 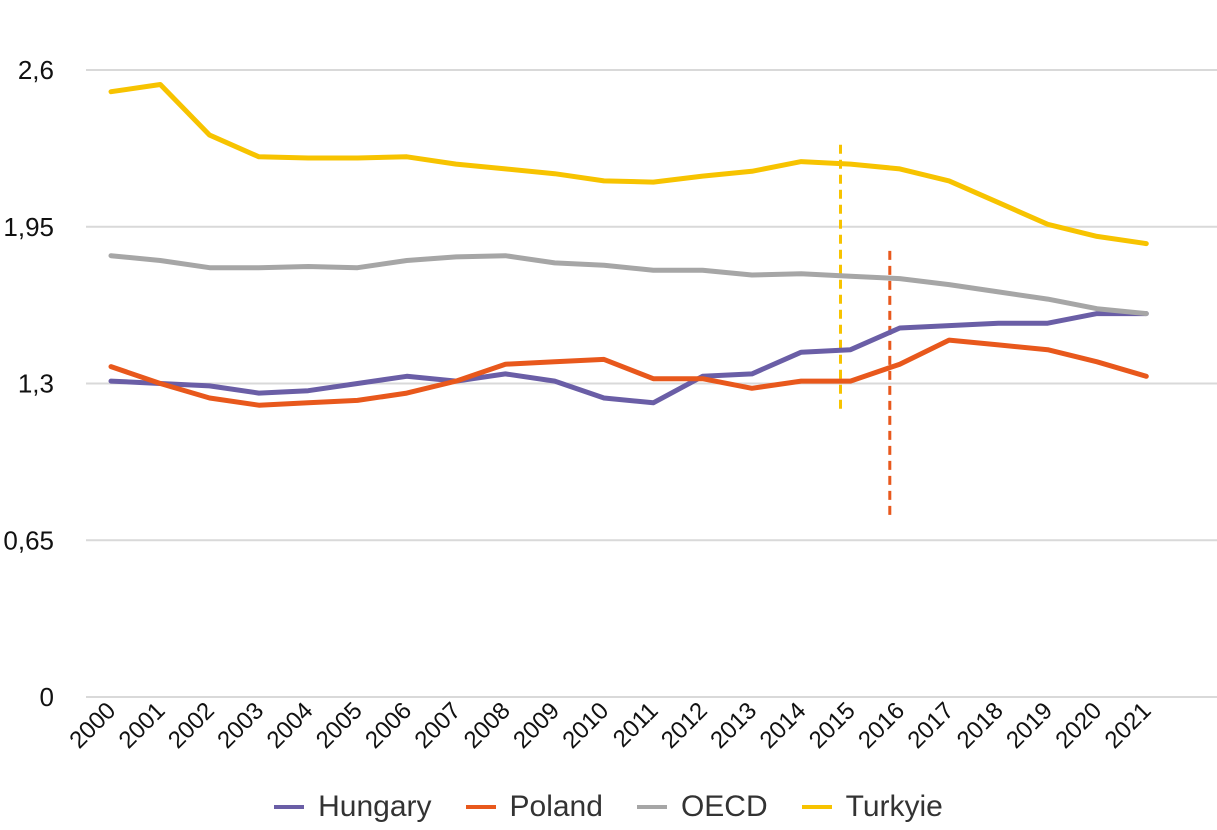 I want to click on x-tick-label: 2008, so click(x=487, y=725).